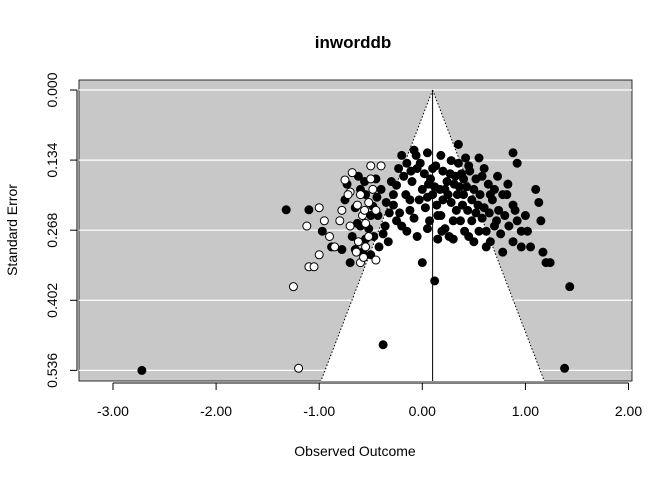  What do you see at coordinates (422, 411) in the screenshot?
I see `x-tick-label: 0.00` at bounding box center [422, 411].